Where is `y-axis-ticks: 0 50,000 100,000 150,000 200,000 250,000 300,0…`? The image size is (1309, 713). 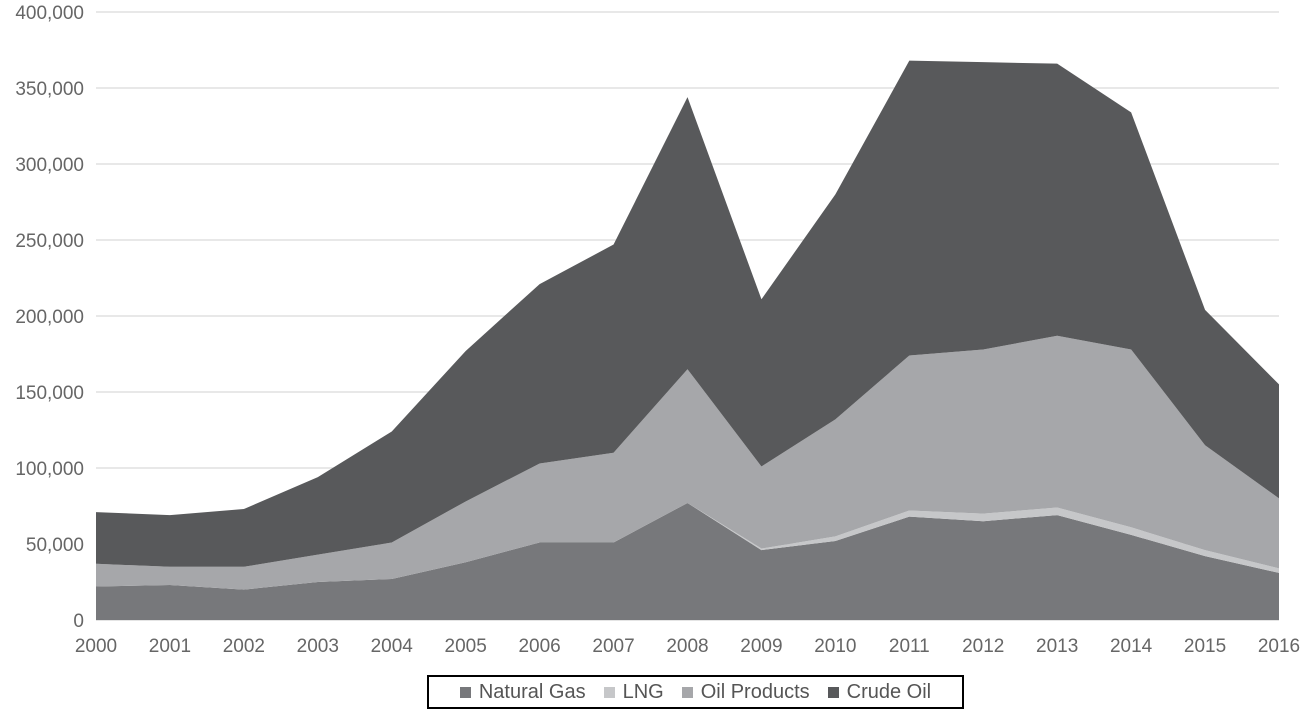
y-axis-ticks: 0 50,000 100,000 150,000 200,000 250,000 300,0… is located at coordinates (49, 317).